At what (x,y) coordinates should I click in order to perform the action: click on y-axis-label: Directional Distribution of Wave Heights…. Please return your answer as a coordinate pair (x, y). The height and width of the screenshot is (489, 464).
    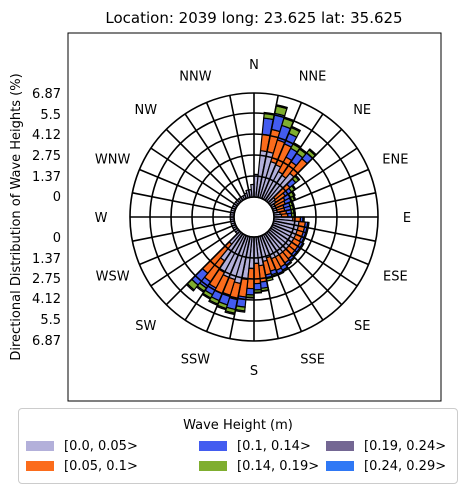
    Looking at the image, I should click on (16, 216).